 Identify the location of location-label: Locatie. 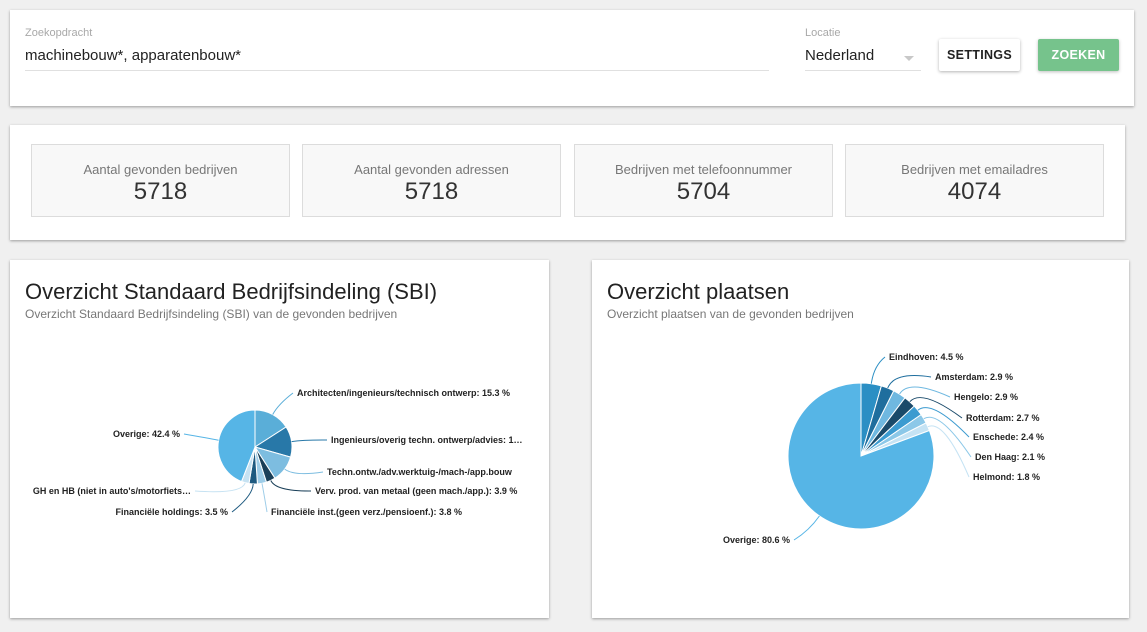
(823, 33).